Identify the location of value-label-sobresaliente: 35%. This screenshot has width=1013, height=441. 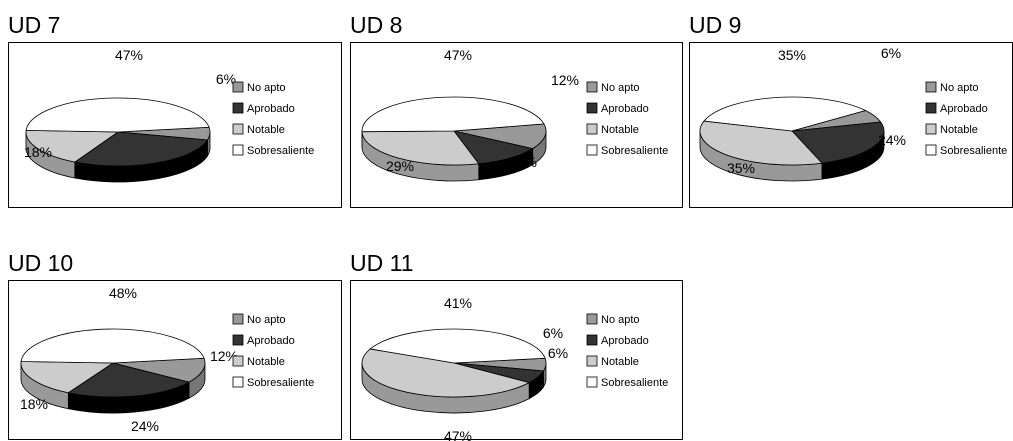
(792, 55).